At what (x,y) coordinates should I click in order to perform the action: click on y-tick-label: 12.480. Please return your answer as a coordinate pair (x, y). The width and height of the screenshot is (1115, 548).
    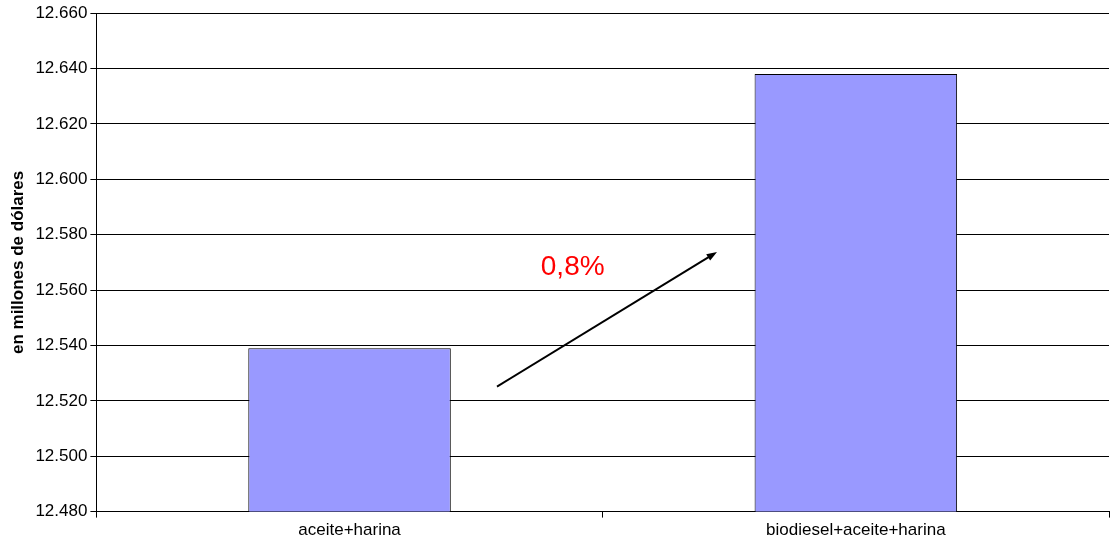
    Looking at the image, I should click on (61, 511).